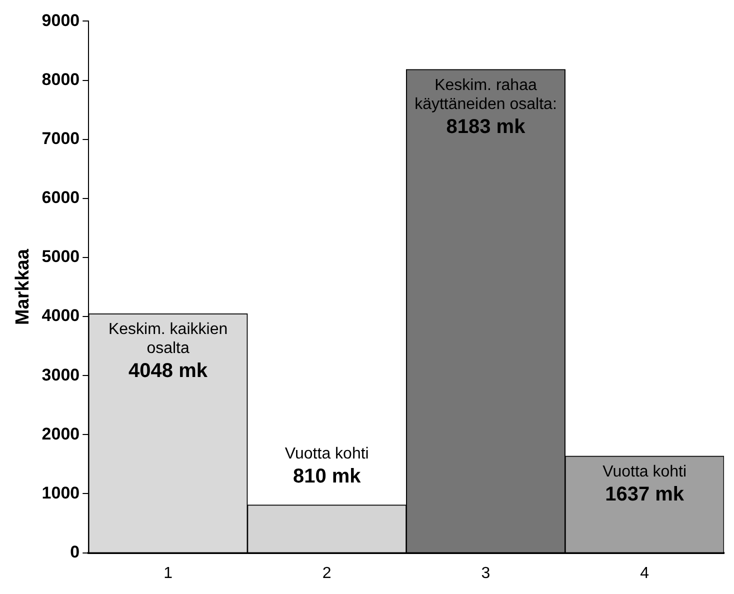 The width and height of the screenshot is (734, 594). Describe the element at coordinates (23, 287) in the screenshot. I see `y-axis-title: Markkaa` at that location.